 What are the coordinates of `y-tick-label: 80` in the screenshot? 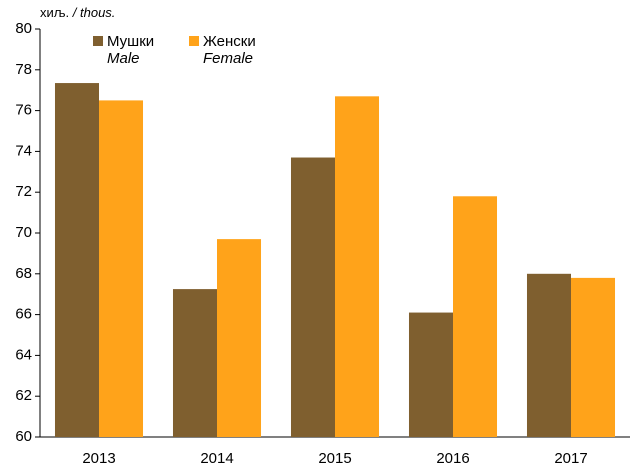 It's located at (23, 28).